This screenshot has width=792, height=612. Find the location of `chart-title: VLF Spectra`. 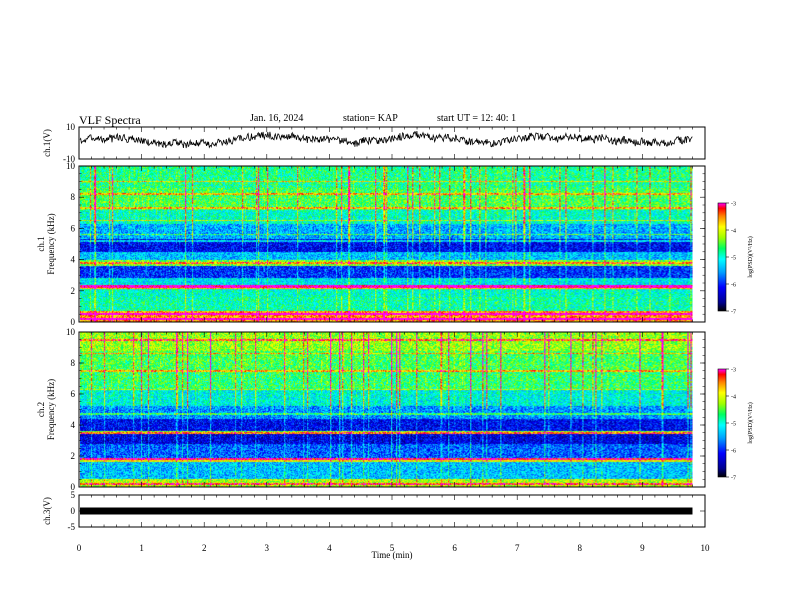

chart-title: VLF Spectra is located at coordinates (110, 120).